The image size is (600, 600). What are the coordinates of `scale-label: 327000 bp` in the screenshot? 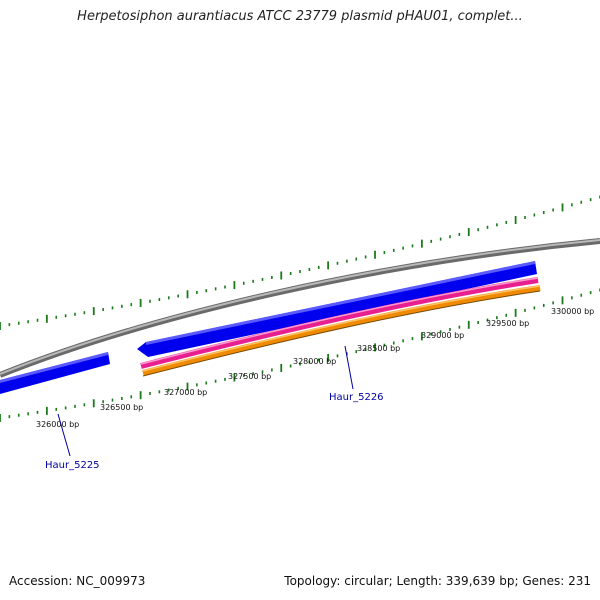 It's located at (185, 392).